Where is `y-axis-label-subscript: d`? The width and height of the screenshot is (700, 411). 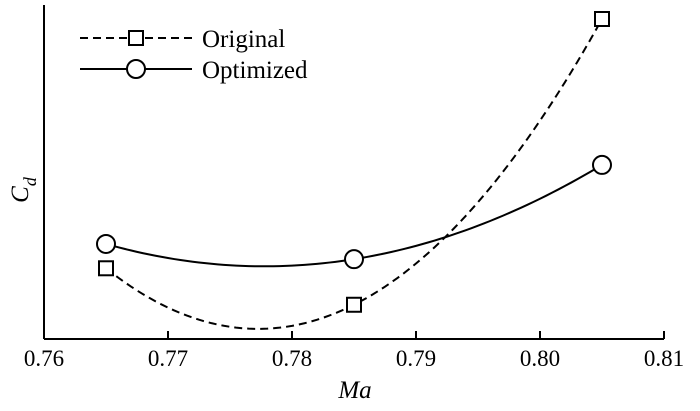
y-axis-label-subscript: d is located at coordinates (30, 181).